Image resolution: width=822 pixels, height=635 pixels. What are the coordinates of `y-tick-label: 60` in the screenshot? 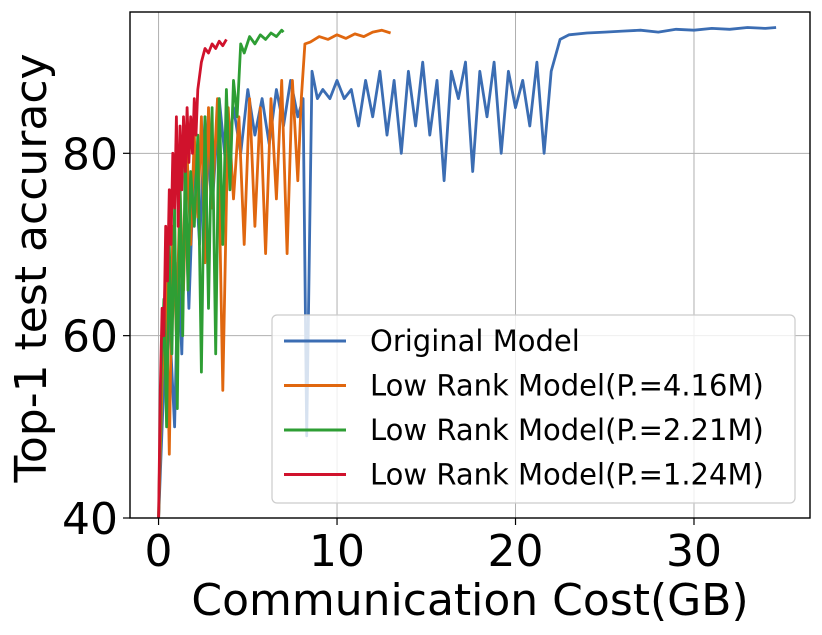 It's located at (90, 337).